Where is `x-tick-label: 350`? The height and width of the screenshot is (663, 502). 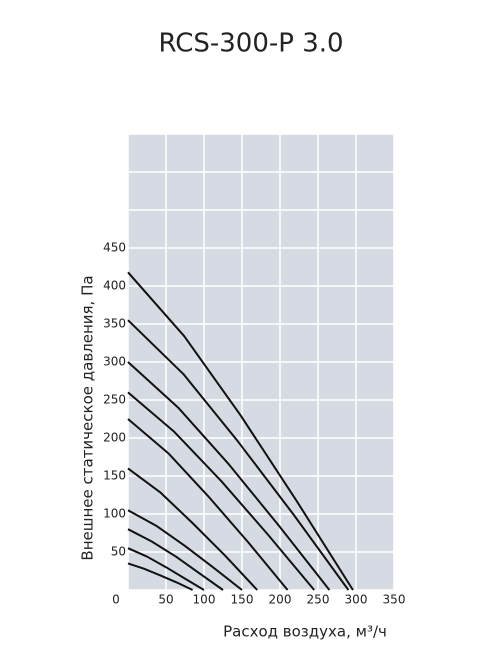 x-tick-label: 350 is located at coordinates (394, 600).